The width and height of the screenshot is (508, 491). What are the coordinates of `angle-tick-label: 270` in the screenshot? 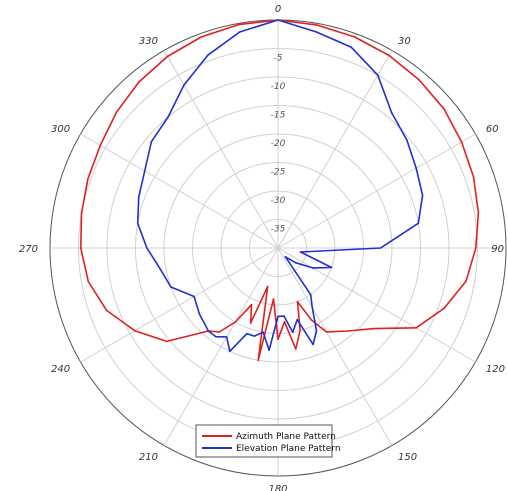 It's located at (28, 249).